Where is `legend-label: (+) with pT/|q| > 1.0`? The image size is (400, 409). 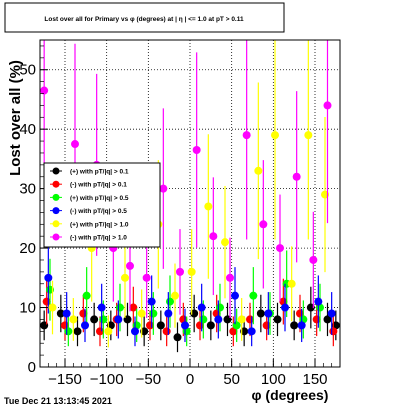 legend-label: (+) with pT/|q| > 1.0 is located at coordinates (99, 224).